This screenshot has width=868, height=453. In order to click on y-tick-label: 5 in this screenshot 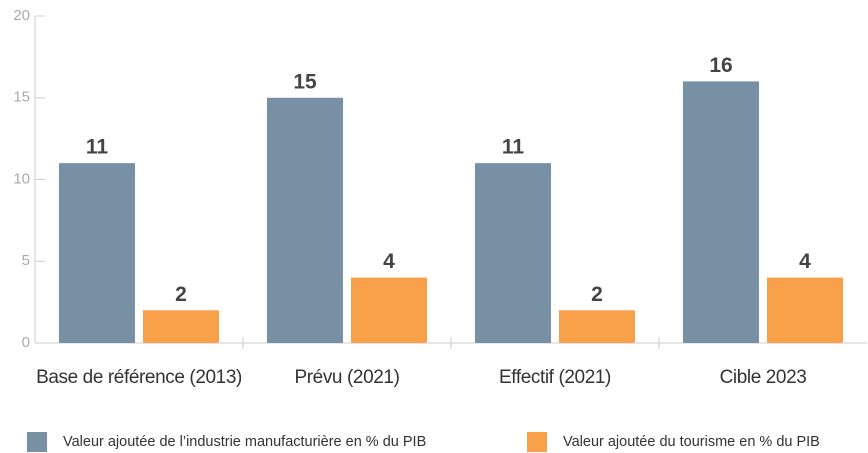, I will do `click(26, 260)`.